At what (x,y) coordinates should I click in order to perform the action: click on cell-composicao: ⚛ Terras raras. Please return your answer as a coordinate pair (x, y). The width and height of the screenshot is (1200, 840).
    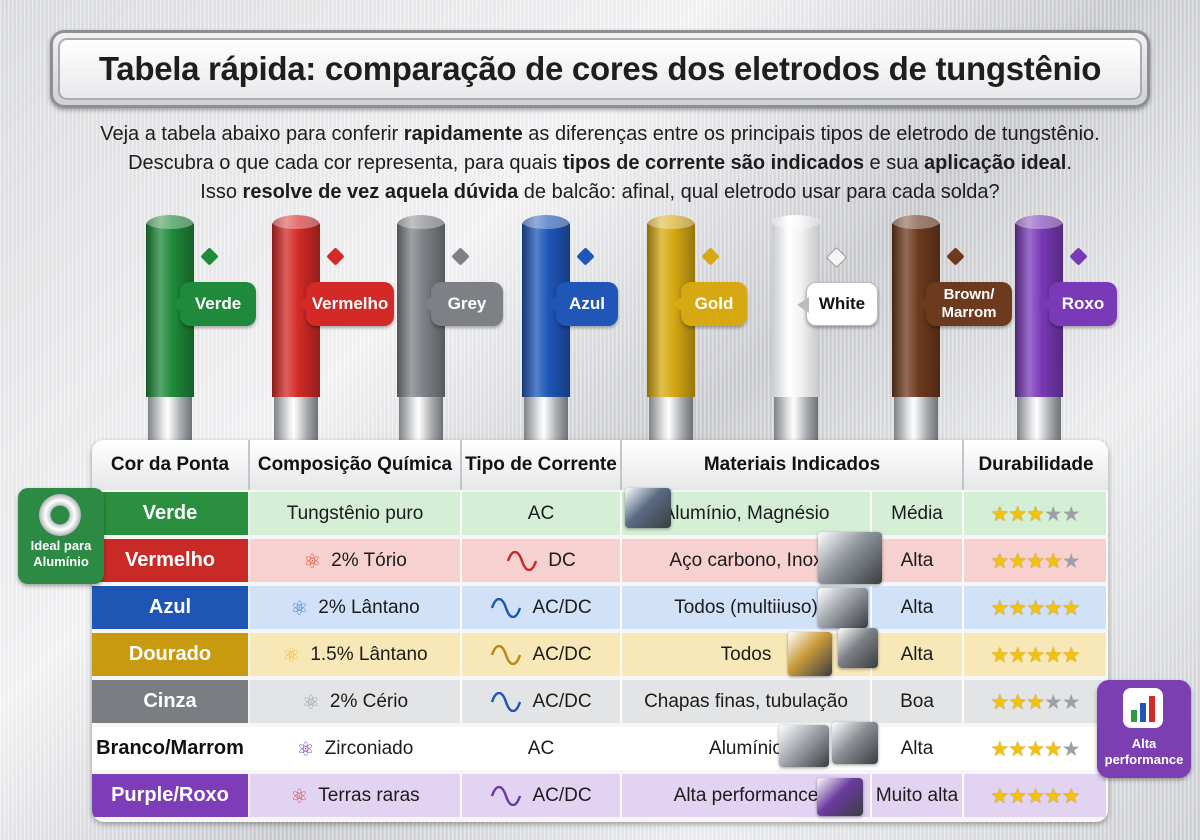
    Looking at the image, I should click on (356, 795).